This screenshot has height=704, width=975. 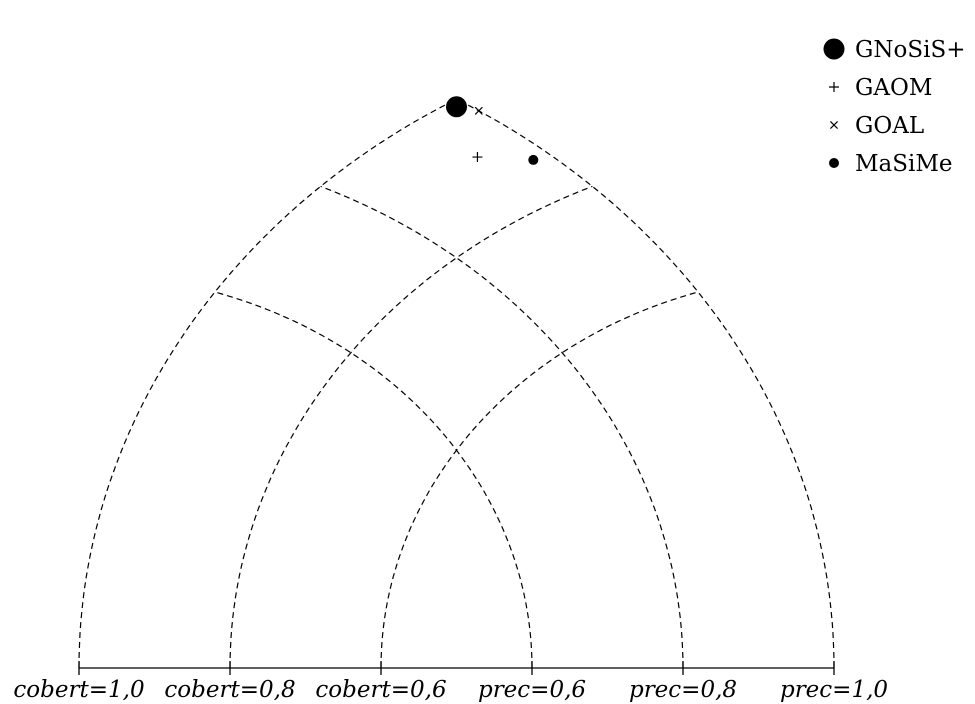 What do you see at coordinates (533, 159) in the screenshot?
I see `point-masime` at bounding box center [533, 159].